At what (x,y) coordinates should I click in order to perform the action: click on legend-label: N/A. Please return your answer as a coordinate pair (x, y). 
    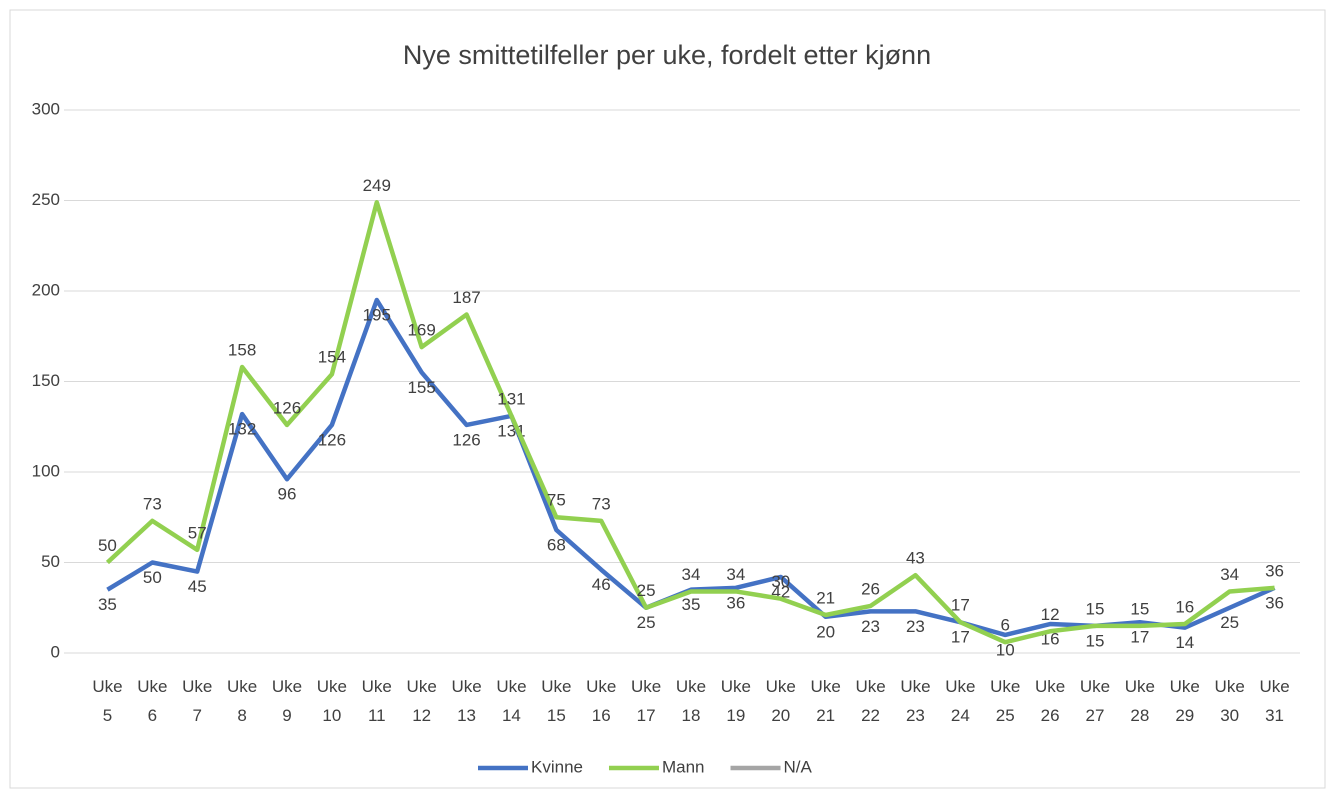
    Looking at the image, I should click on (798, 766).